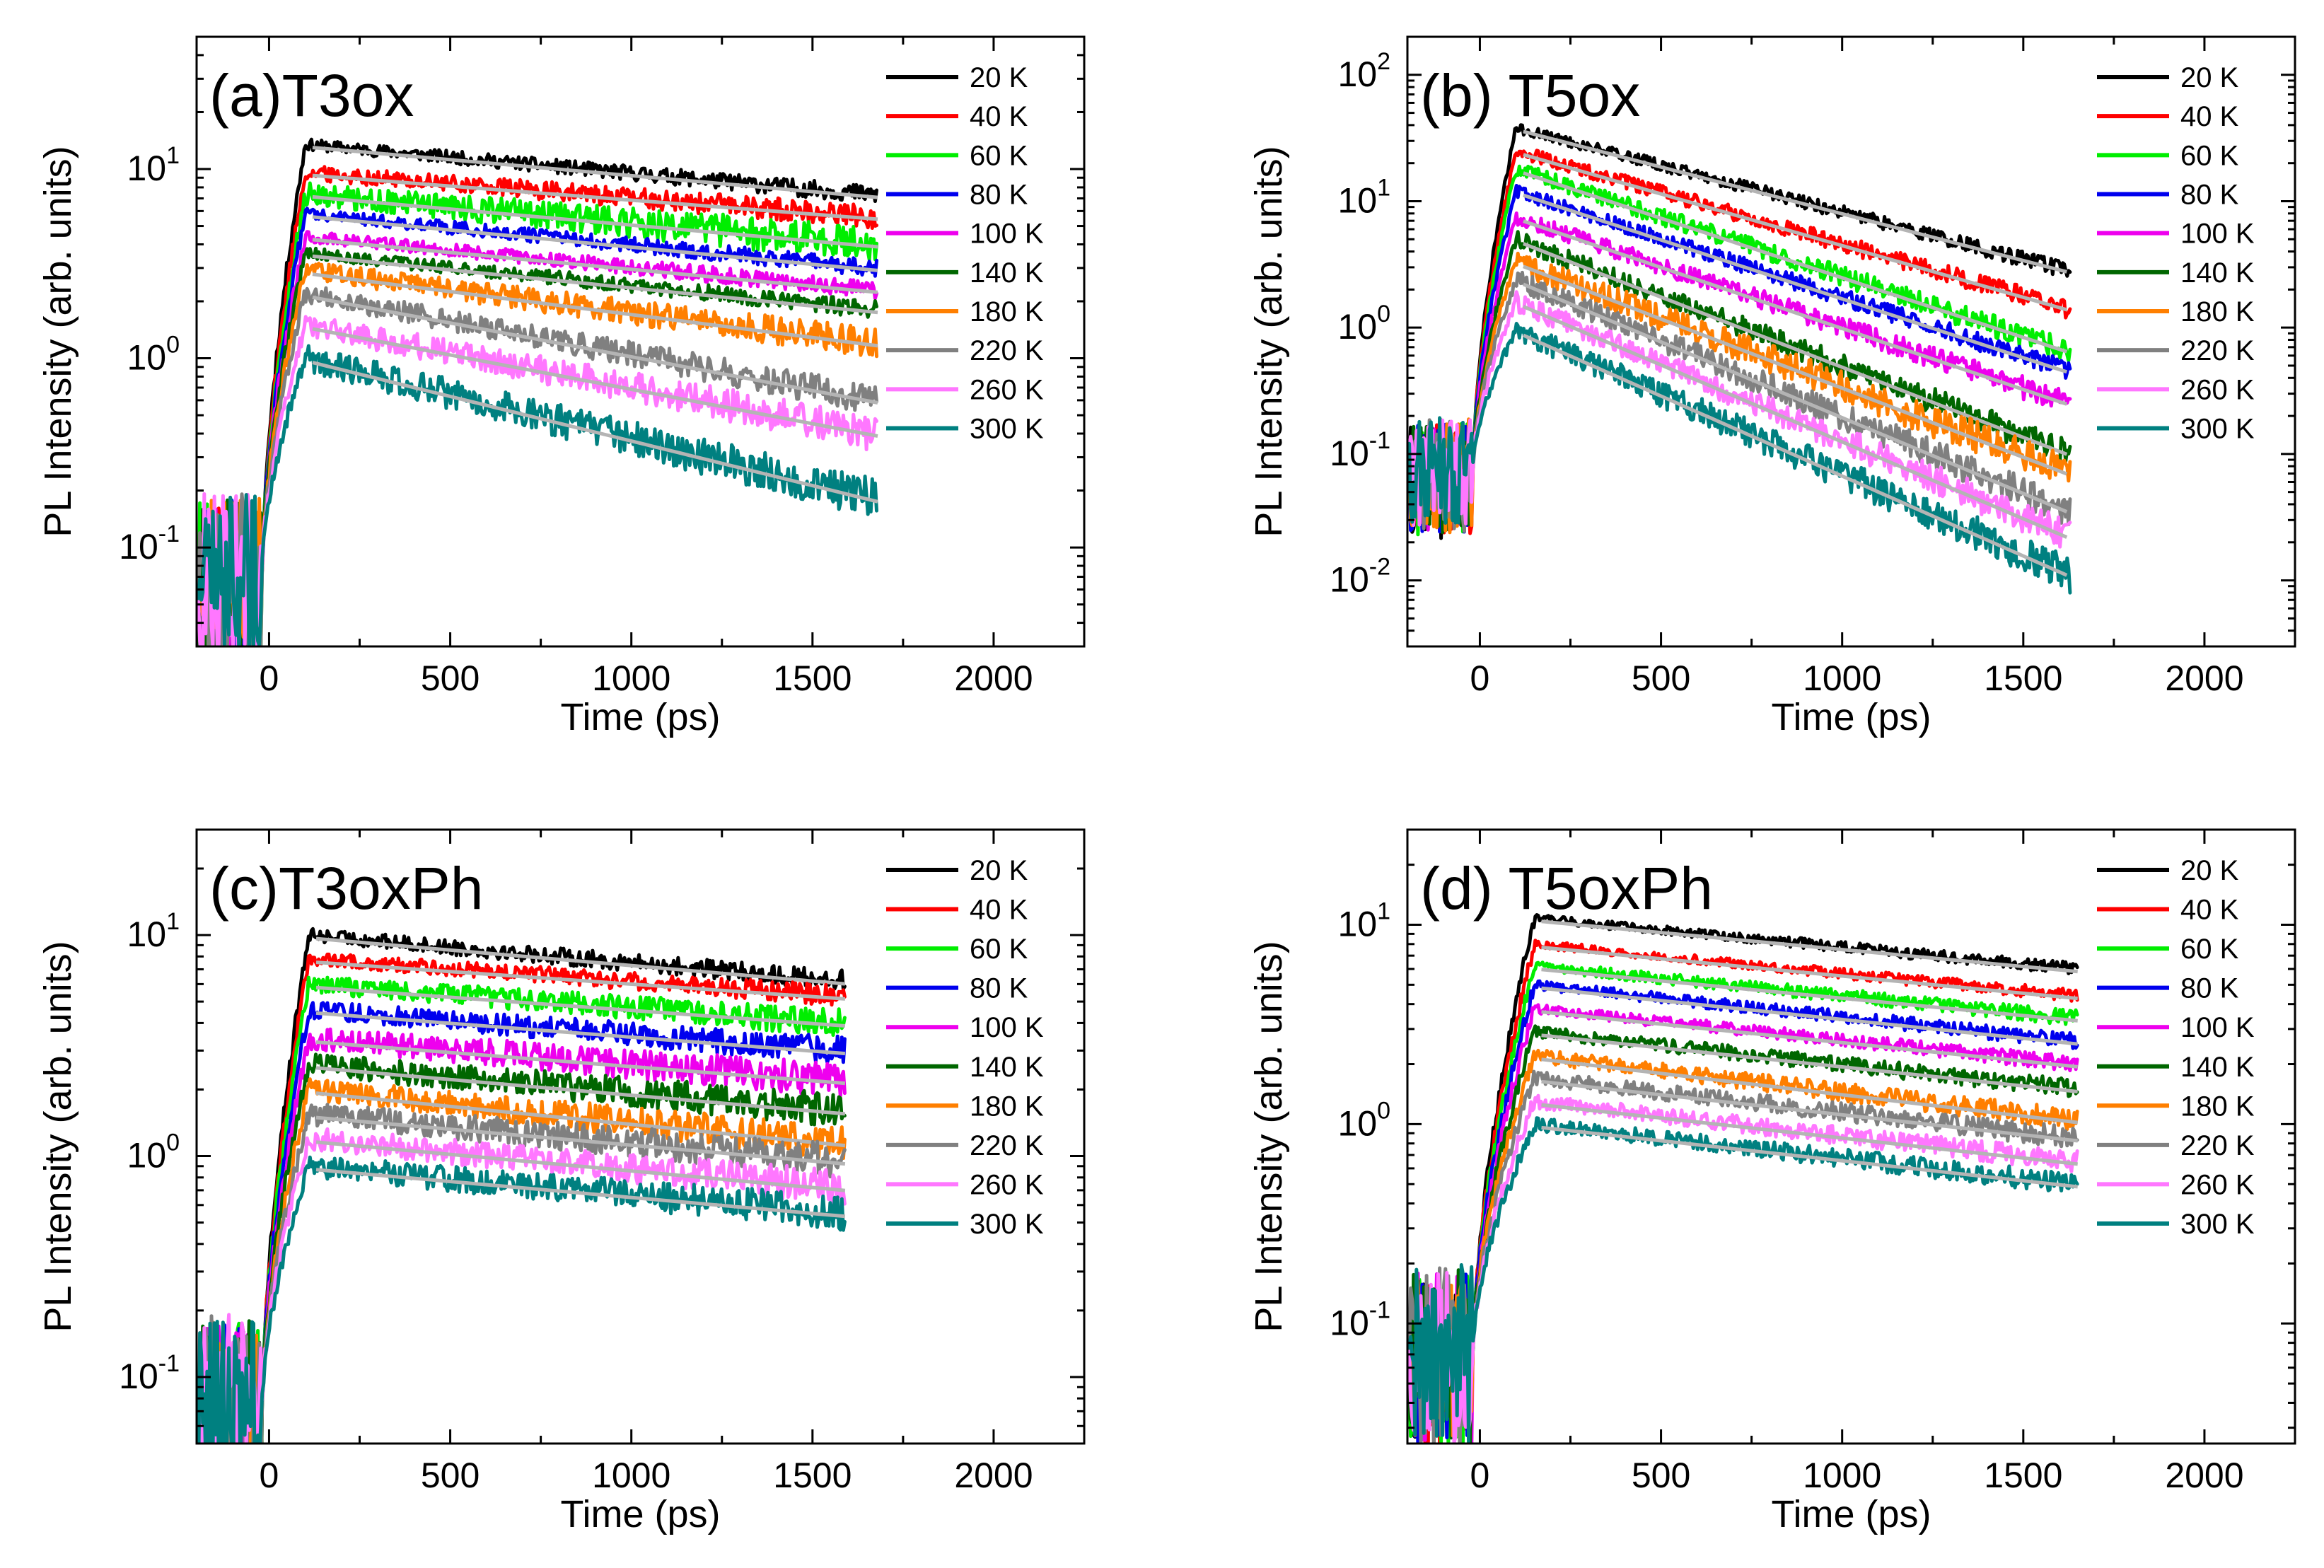  I want to click on legend-label: 220 K, so click(2217, 1145).